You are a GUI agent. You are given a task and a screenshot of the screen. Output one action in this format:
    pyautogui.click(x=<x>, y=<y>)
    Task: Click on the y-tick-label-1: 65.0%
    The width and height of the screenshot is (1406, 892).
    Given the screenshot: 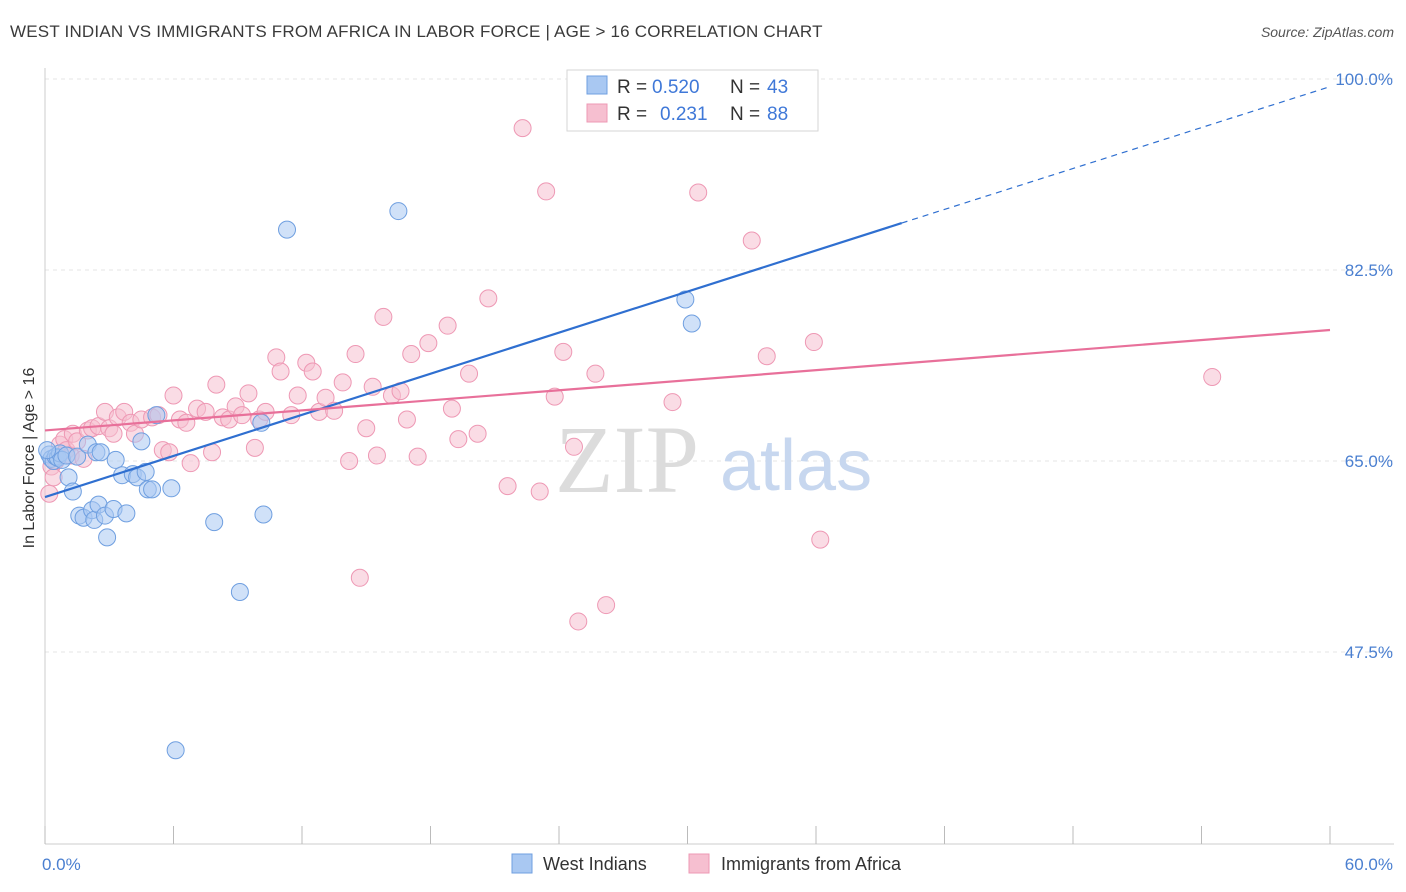 What is the action you would take?
    pyautogui.click(x=1369, y=461)
    